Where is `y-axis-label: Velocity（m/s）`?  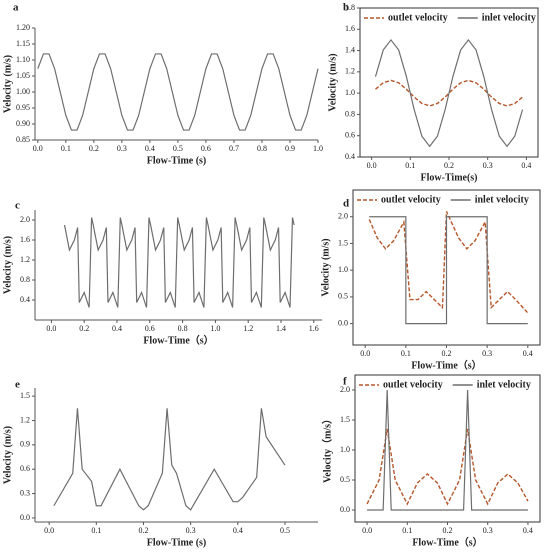
y-axis-label: Velocity（m/s） is located at coordinates (326, 448).